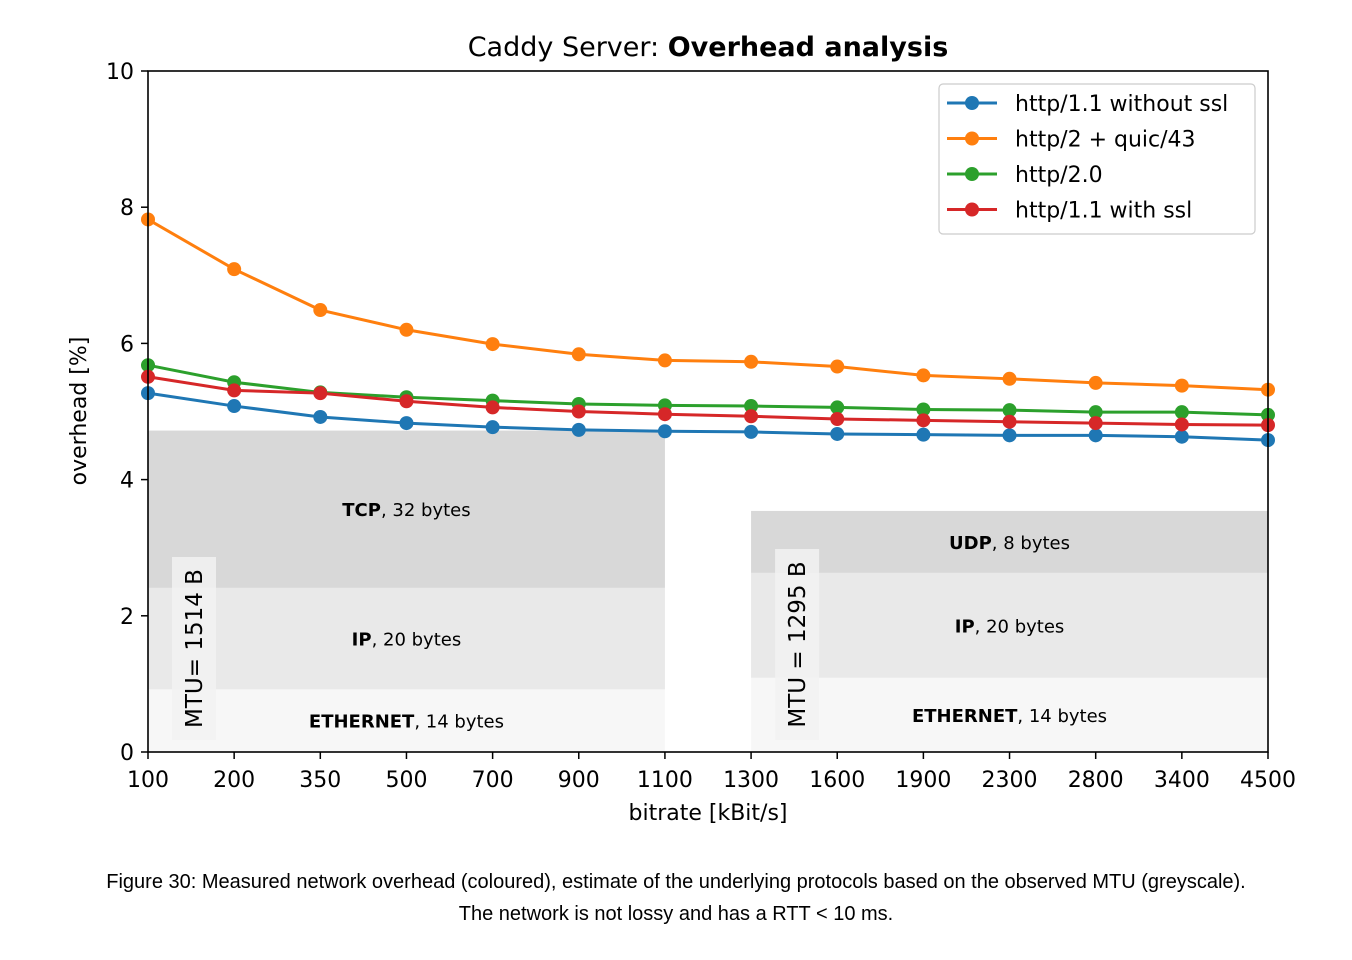 The width and height of the screenshot is (1352, 960). I want to click on mtu-label-2: MTU = 1295 B, so click(798, 644).